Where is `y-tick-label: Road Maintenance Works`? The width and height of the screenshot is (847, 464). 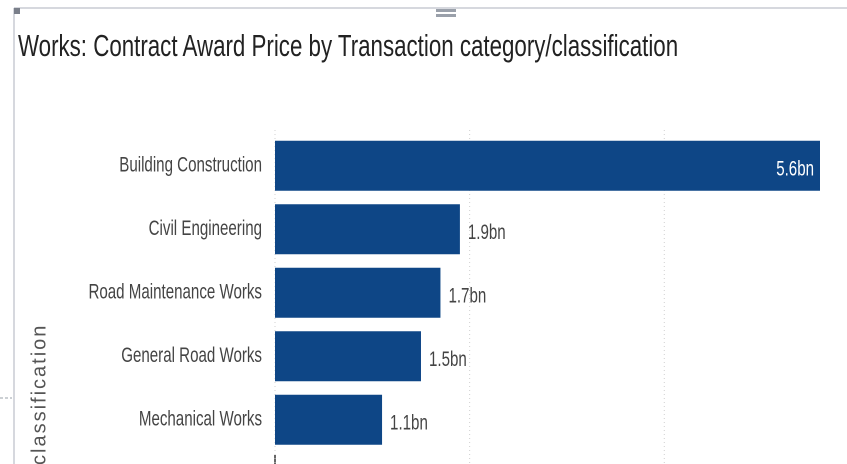
y-tick-label: Road Maintenance Works is located at coordinates (175, 291).